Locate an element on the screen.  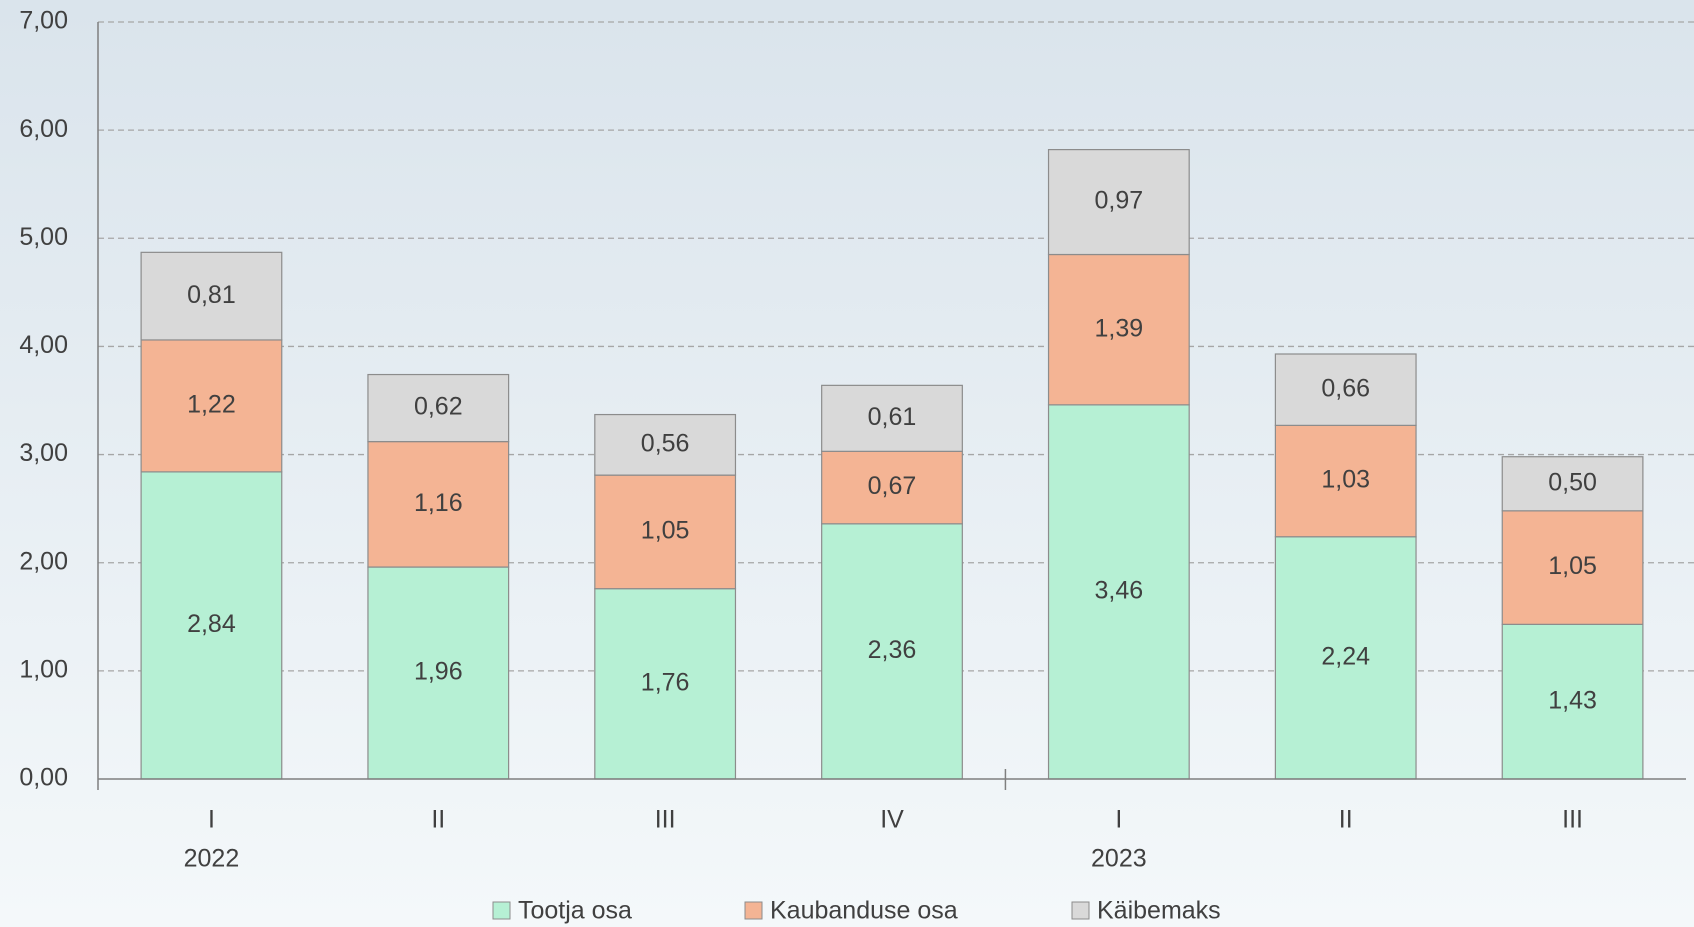
data-label: 1,39 is located at coordinates (1119, 328).